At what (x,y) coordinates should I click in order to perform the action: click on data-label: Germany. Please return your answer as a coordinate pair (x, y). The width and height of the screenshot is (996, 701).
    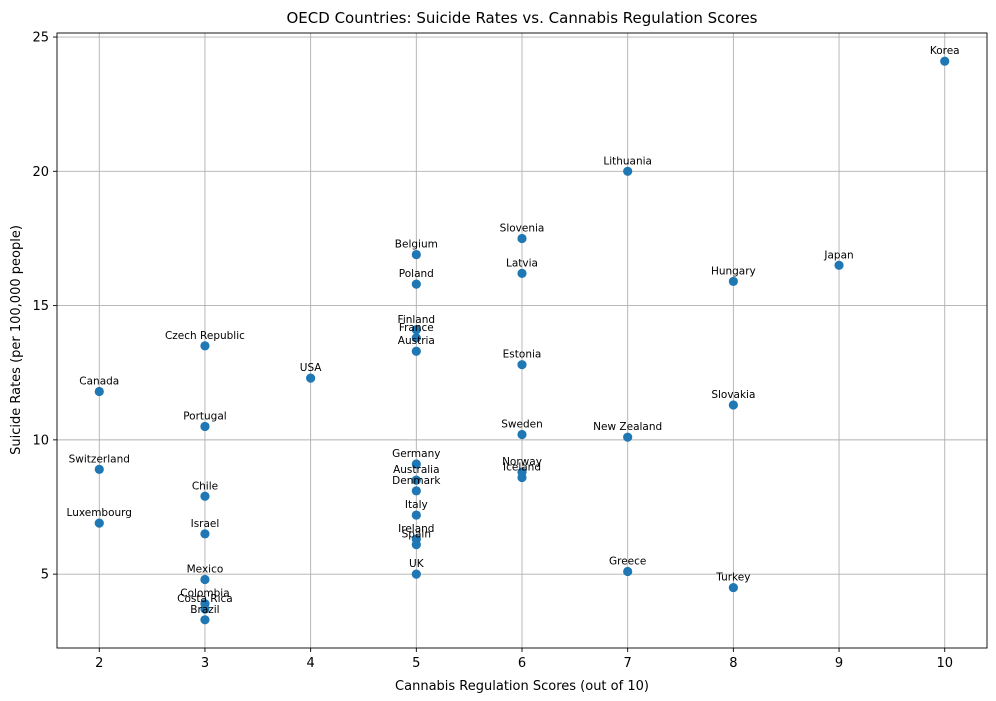
    Looking at the image, I should click on (416, 454).